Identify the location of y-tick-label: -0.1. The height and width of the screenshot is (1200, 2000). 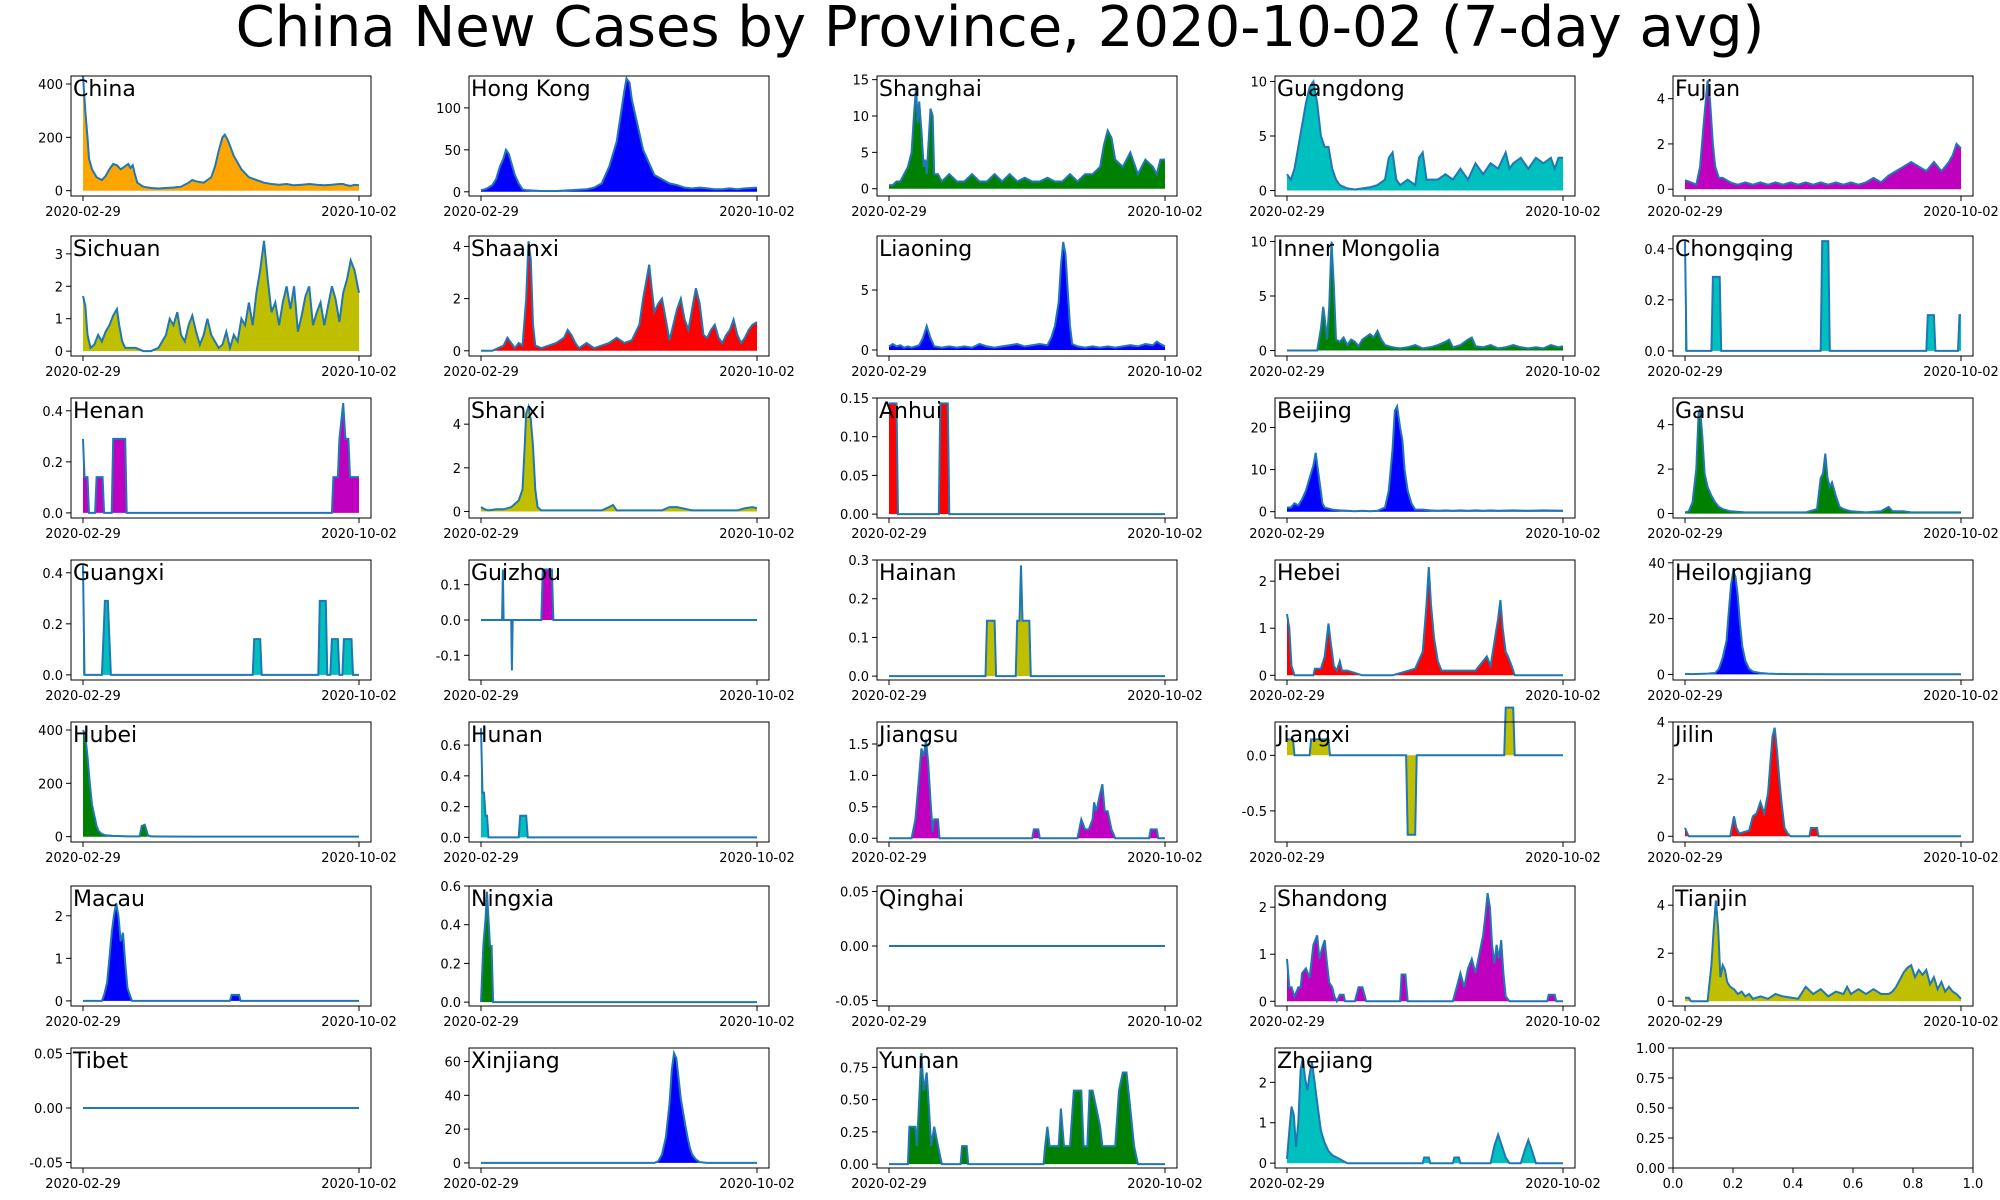
(448, 656).